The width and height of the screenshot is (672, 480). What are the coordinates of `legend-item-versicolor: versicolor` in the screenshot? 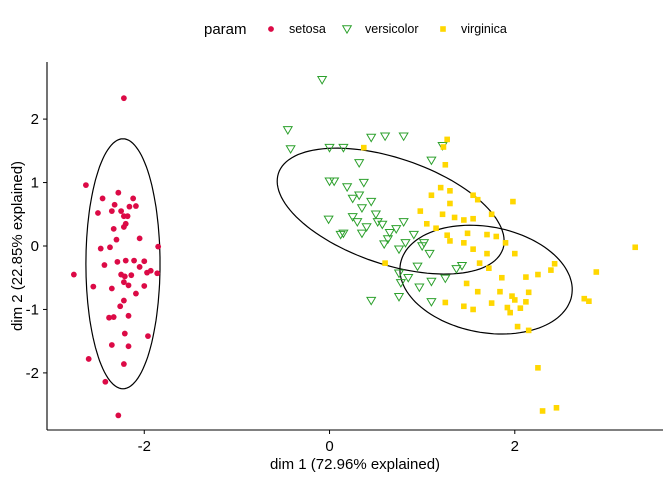 It's located at (380, 29).